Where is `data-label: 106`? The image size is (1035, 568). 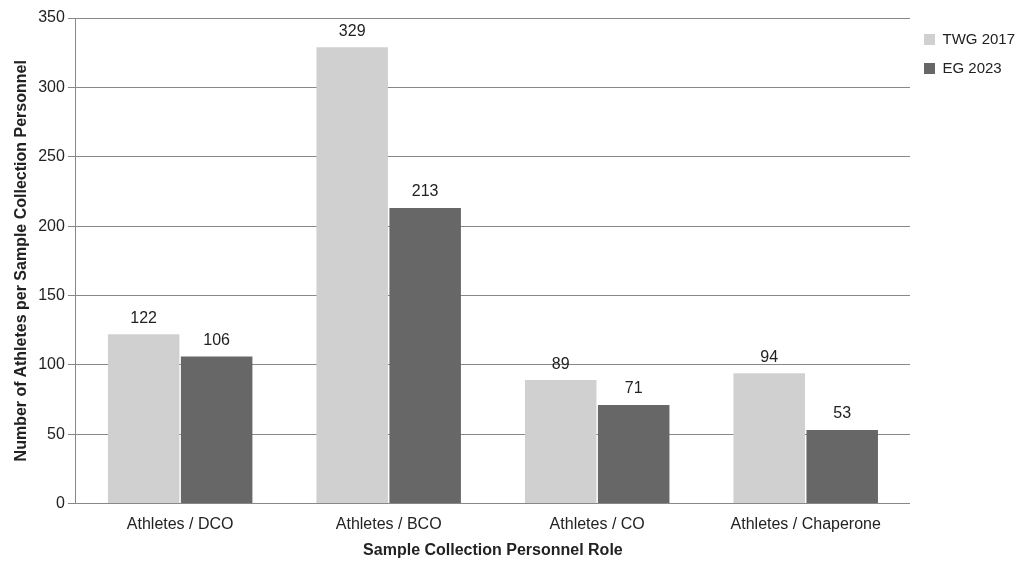
data-label: 106 is located at coordinates (217, 339).